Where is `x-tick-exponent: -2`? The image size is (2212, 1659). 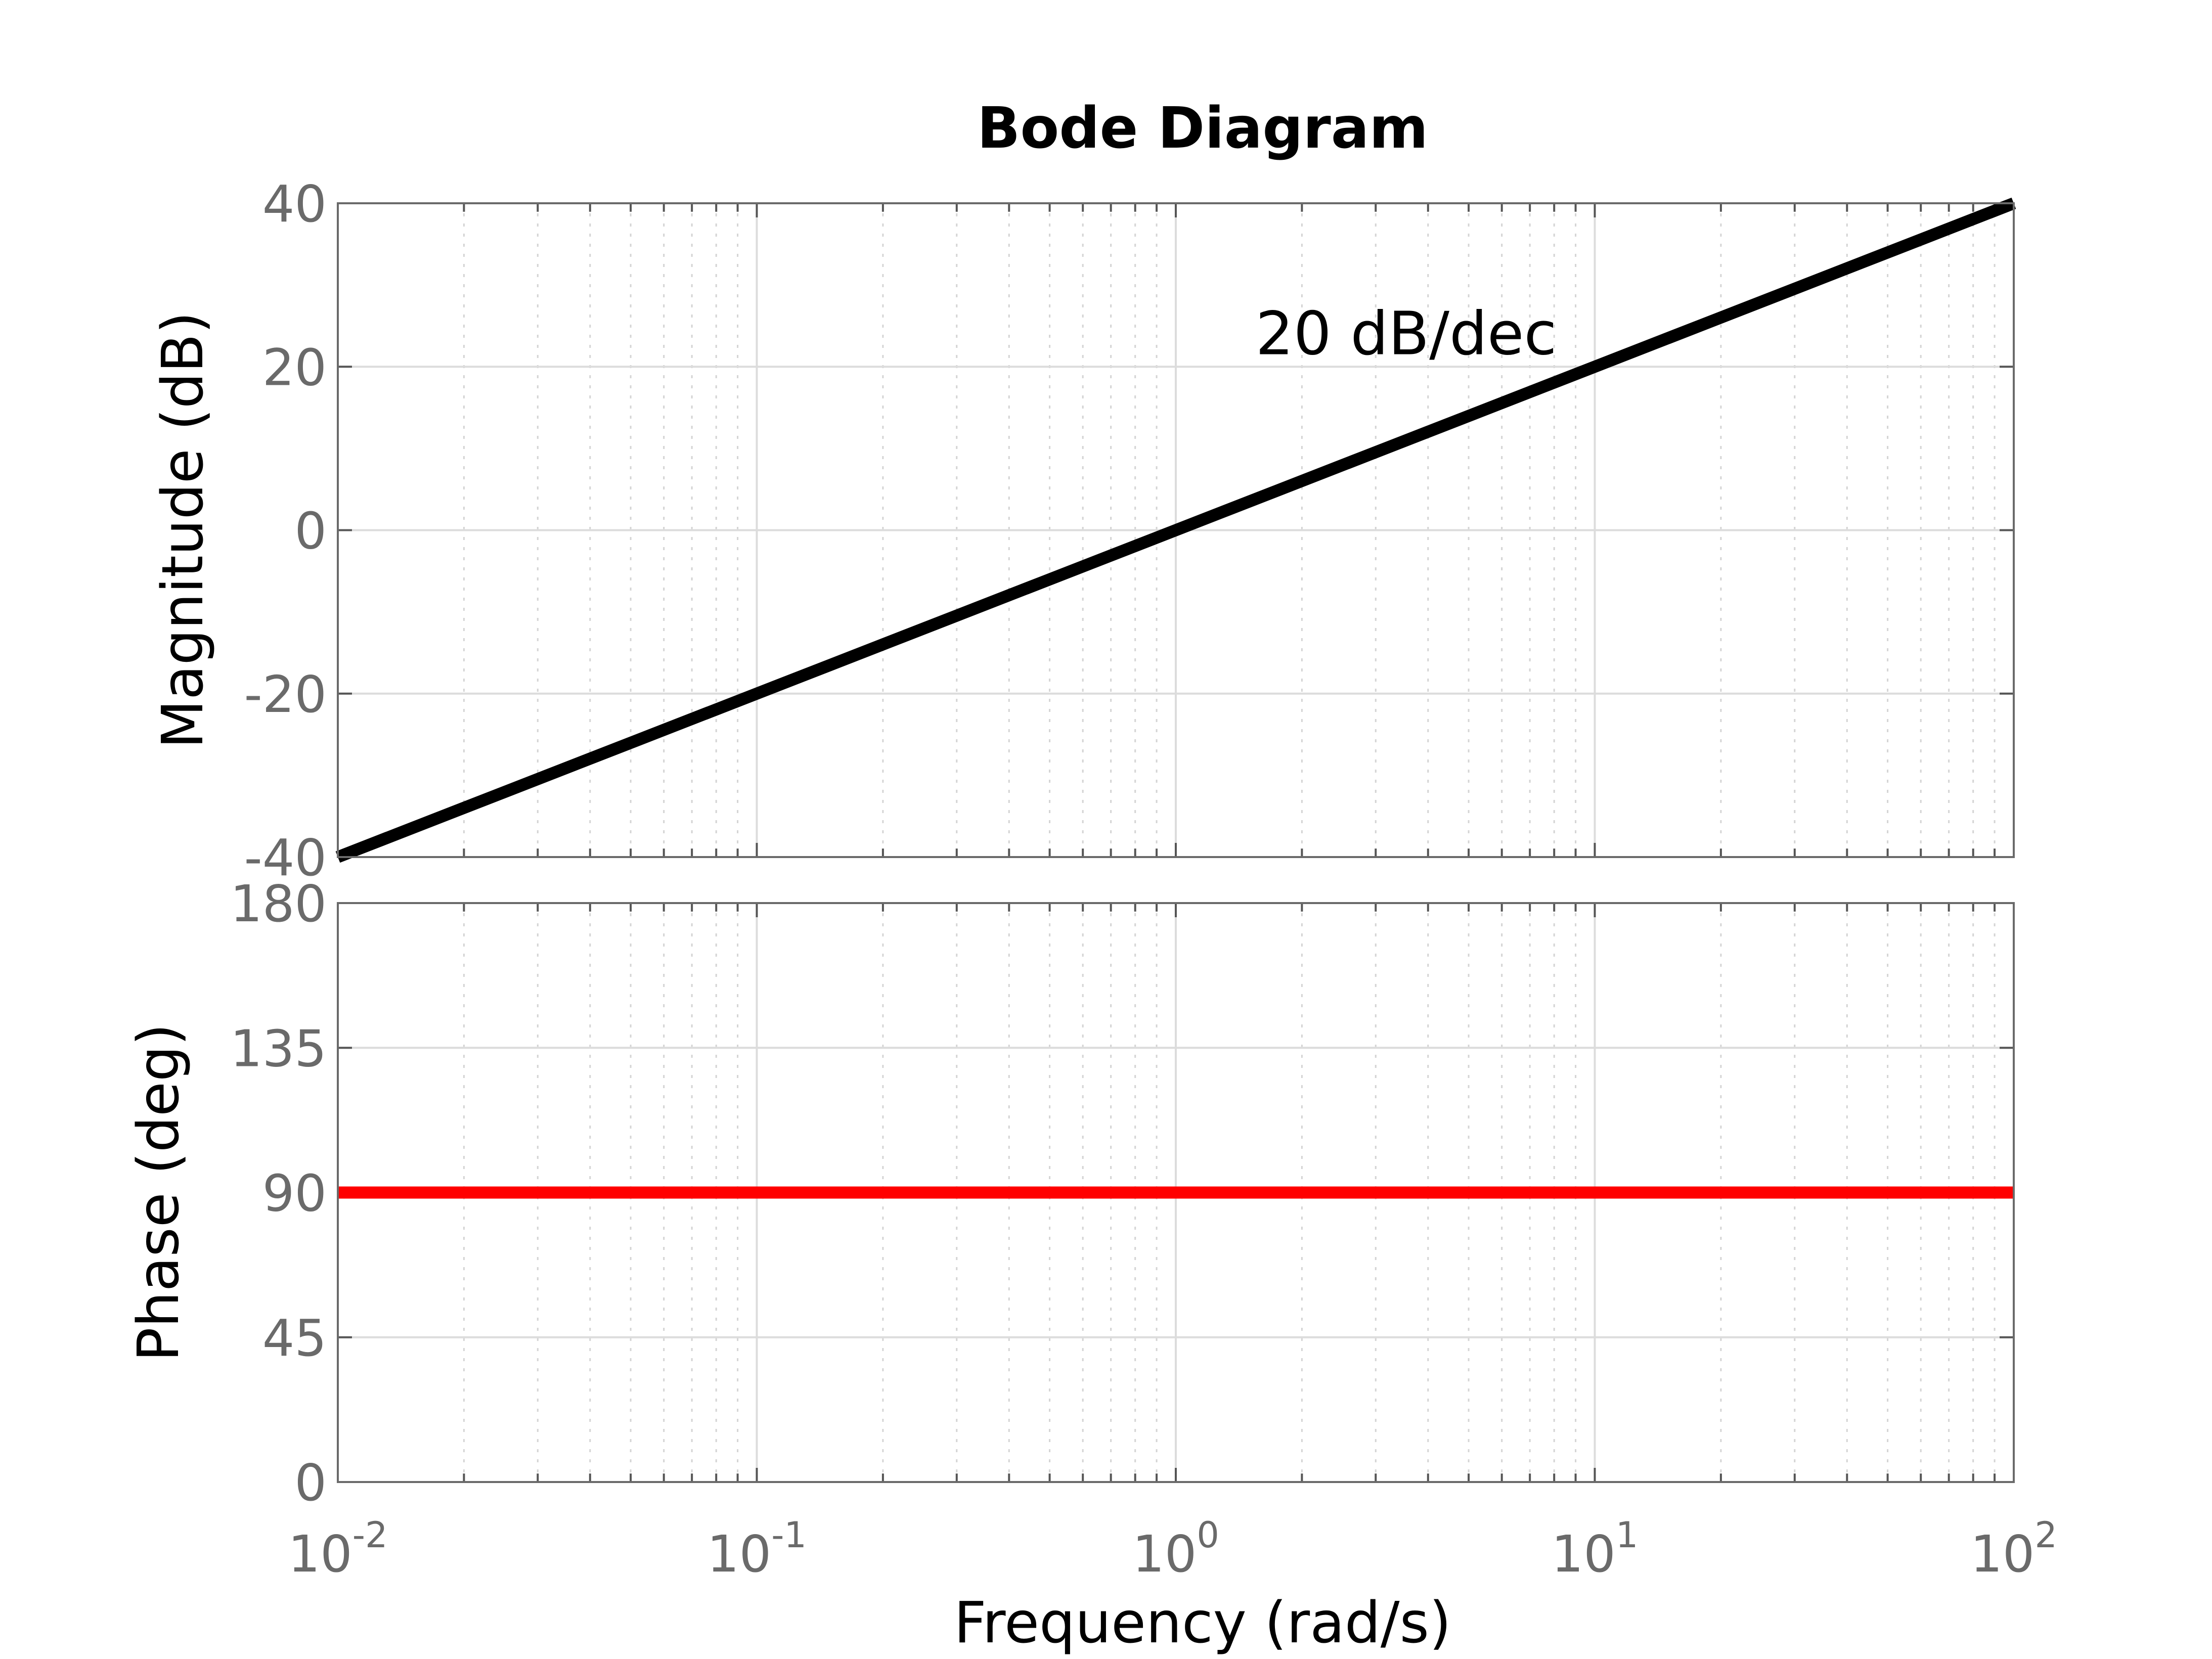 x-tick-exponent: -2 is located at coordinates (370, 1535).